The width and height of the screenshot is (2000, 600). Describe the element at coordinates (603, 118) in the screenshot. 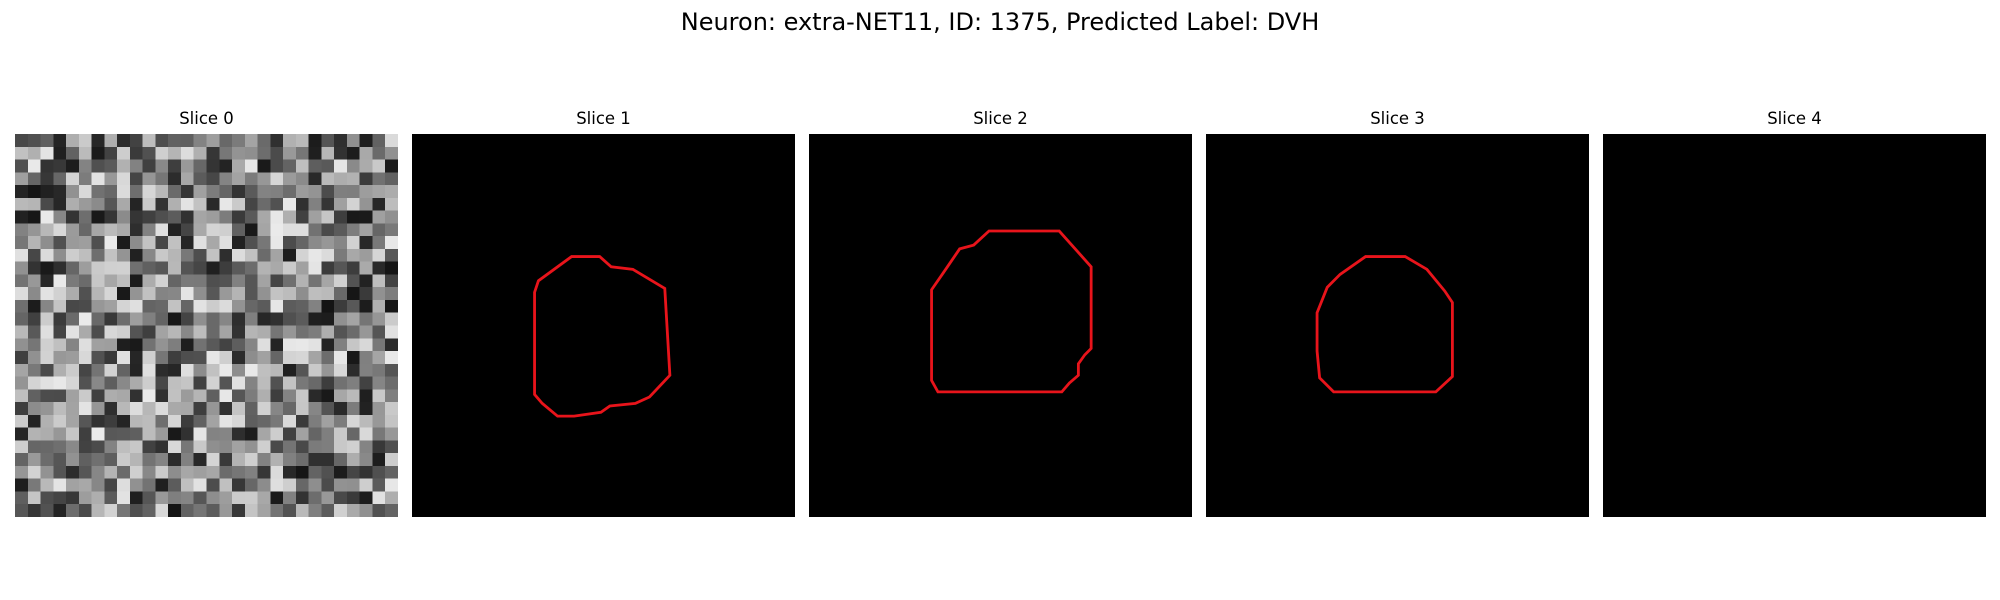

I see `slice-title: Slice 1` at that location.